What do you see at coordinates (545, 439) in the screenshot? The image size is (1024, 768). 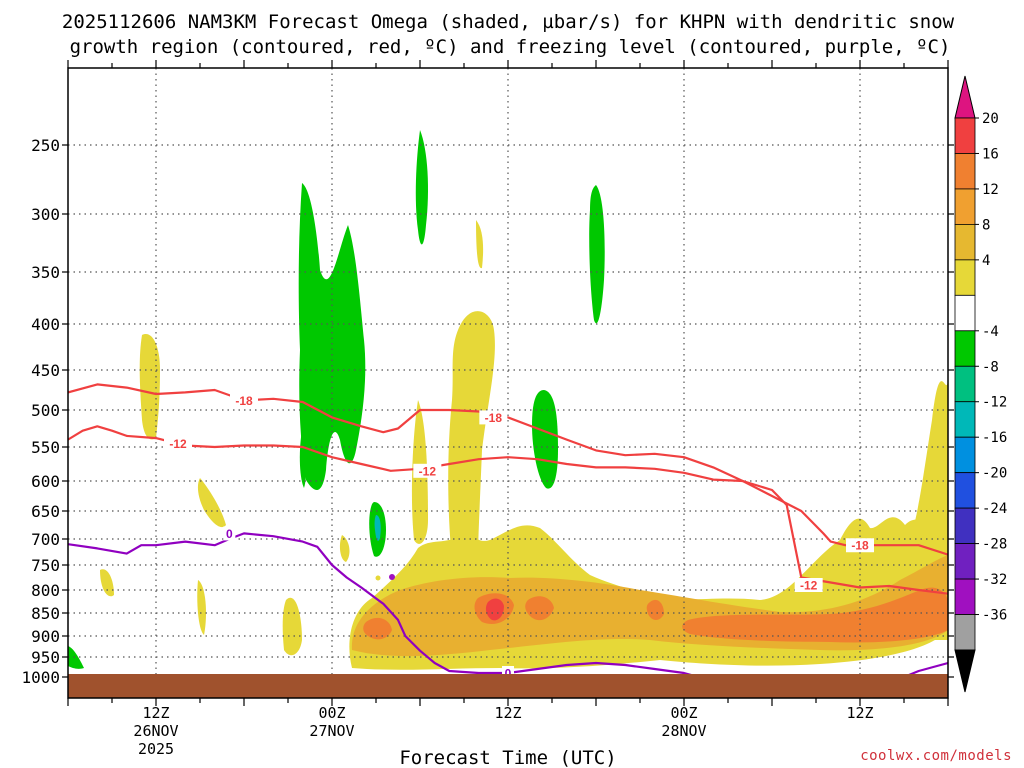 I see `omega-area-green-mid` at bounding box center [545, 439].